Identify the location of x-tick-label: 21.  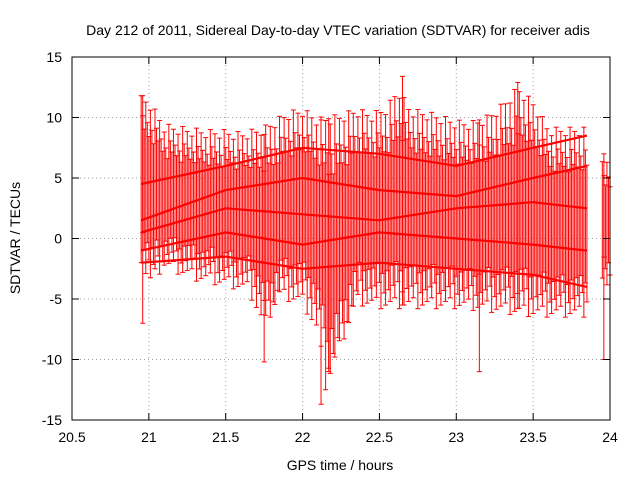
(149, 437).